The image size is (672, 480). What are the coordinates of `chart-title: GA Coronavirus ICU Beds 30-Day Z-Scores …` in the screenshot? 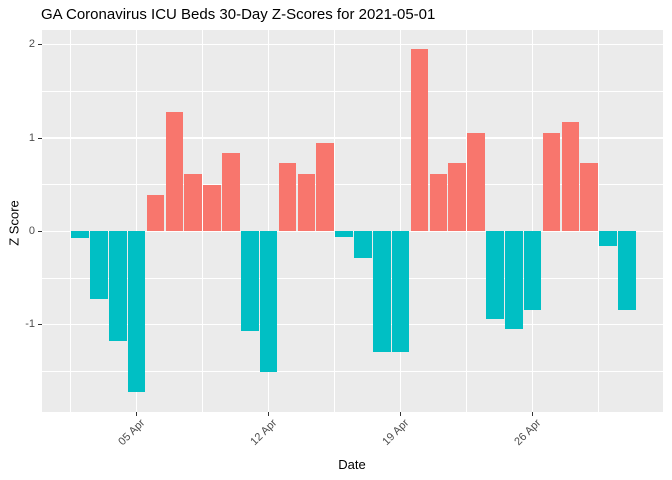 It's located at (238, 14).